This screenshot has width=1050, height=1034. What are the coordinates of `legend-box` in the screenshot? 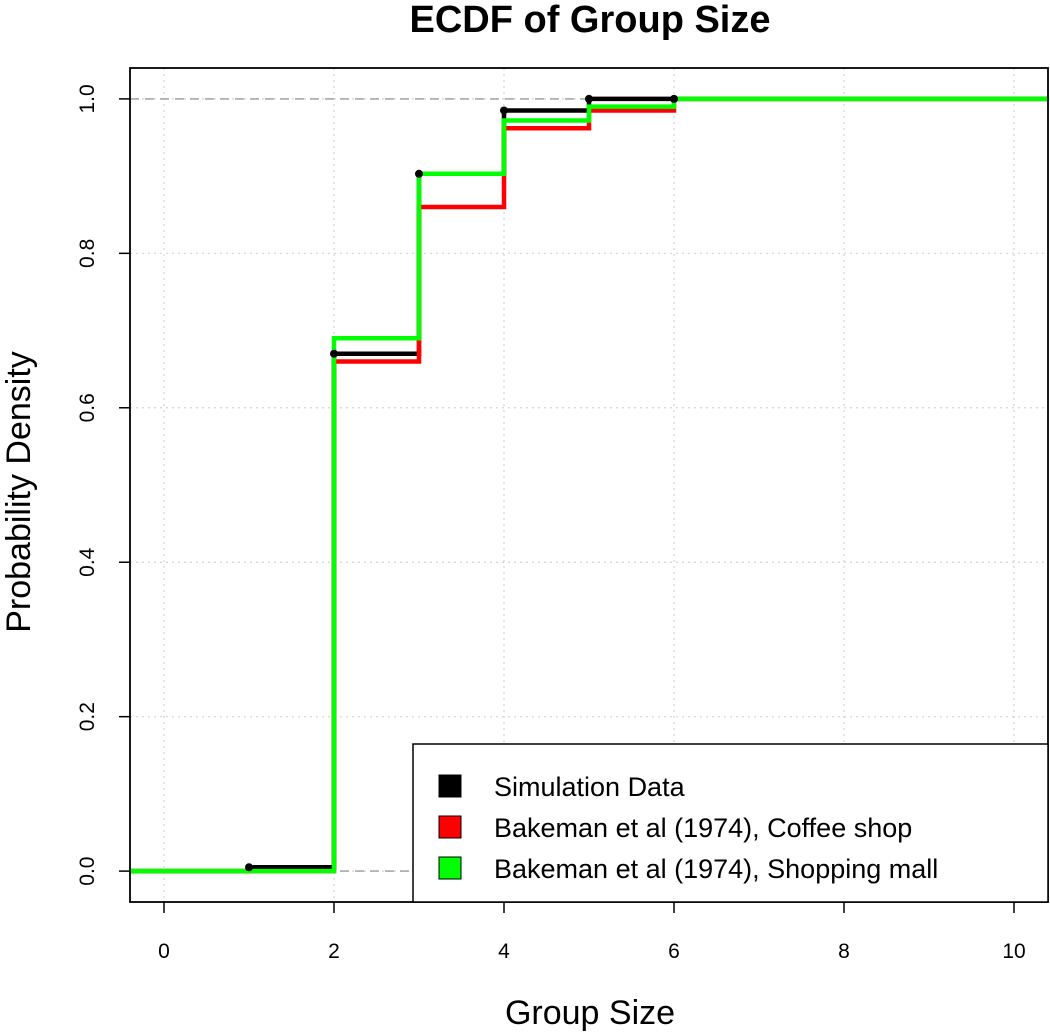 It's located at (730, 823).